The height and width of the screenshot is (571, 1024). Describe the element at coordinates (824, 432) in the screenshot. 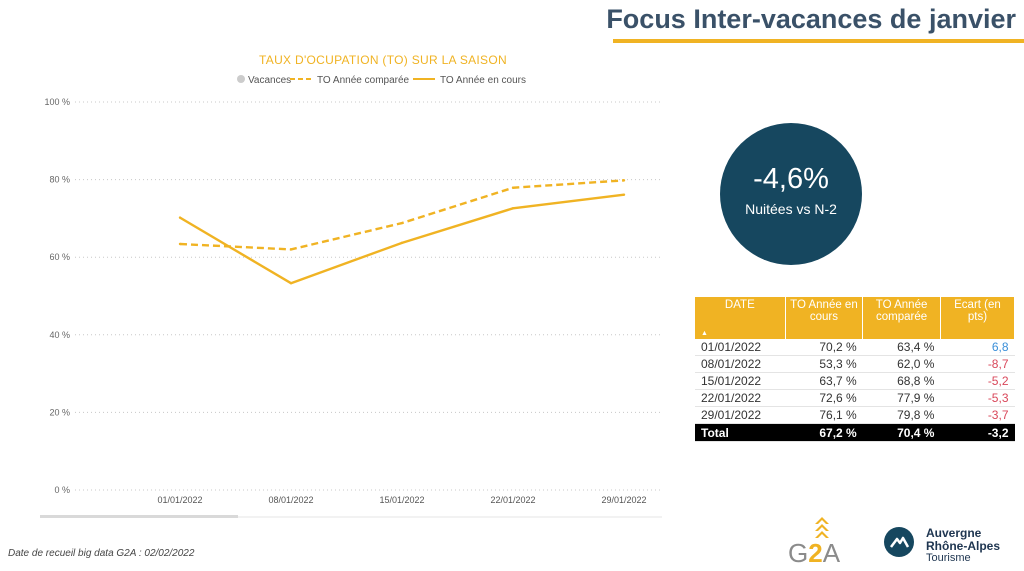

I see `total-current: 67,2 %` at that location.